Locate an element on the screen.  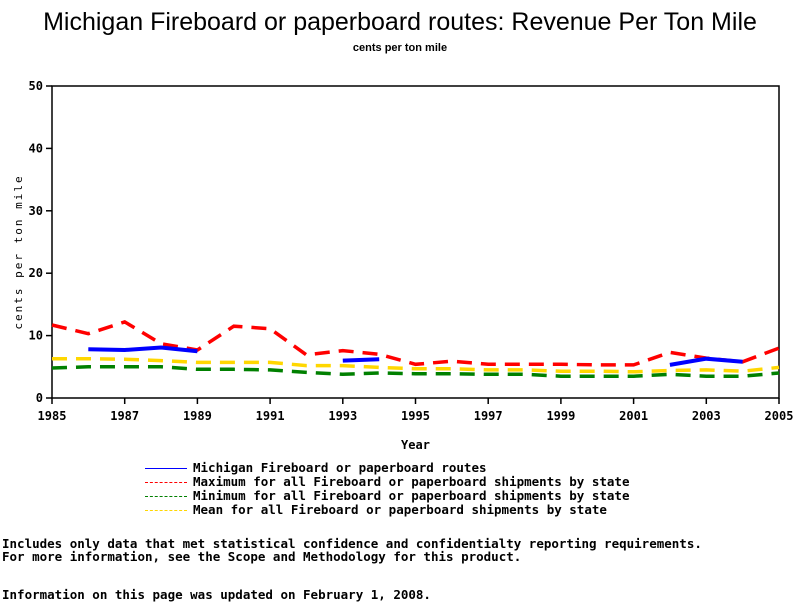
legend-label: Michigan Fireboard or paperboard routes is located at coordinates (340, 468).